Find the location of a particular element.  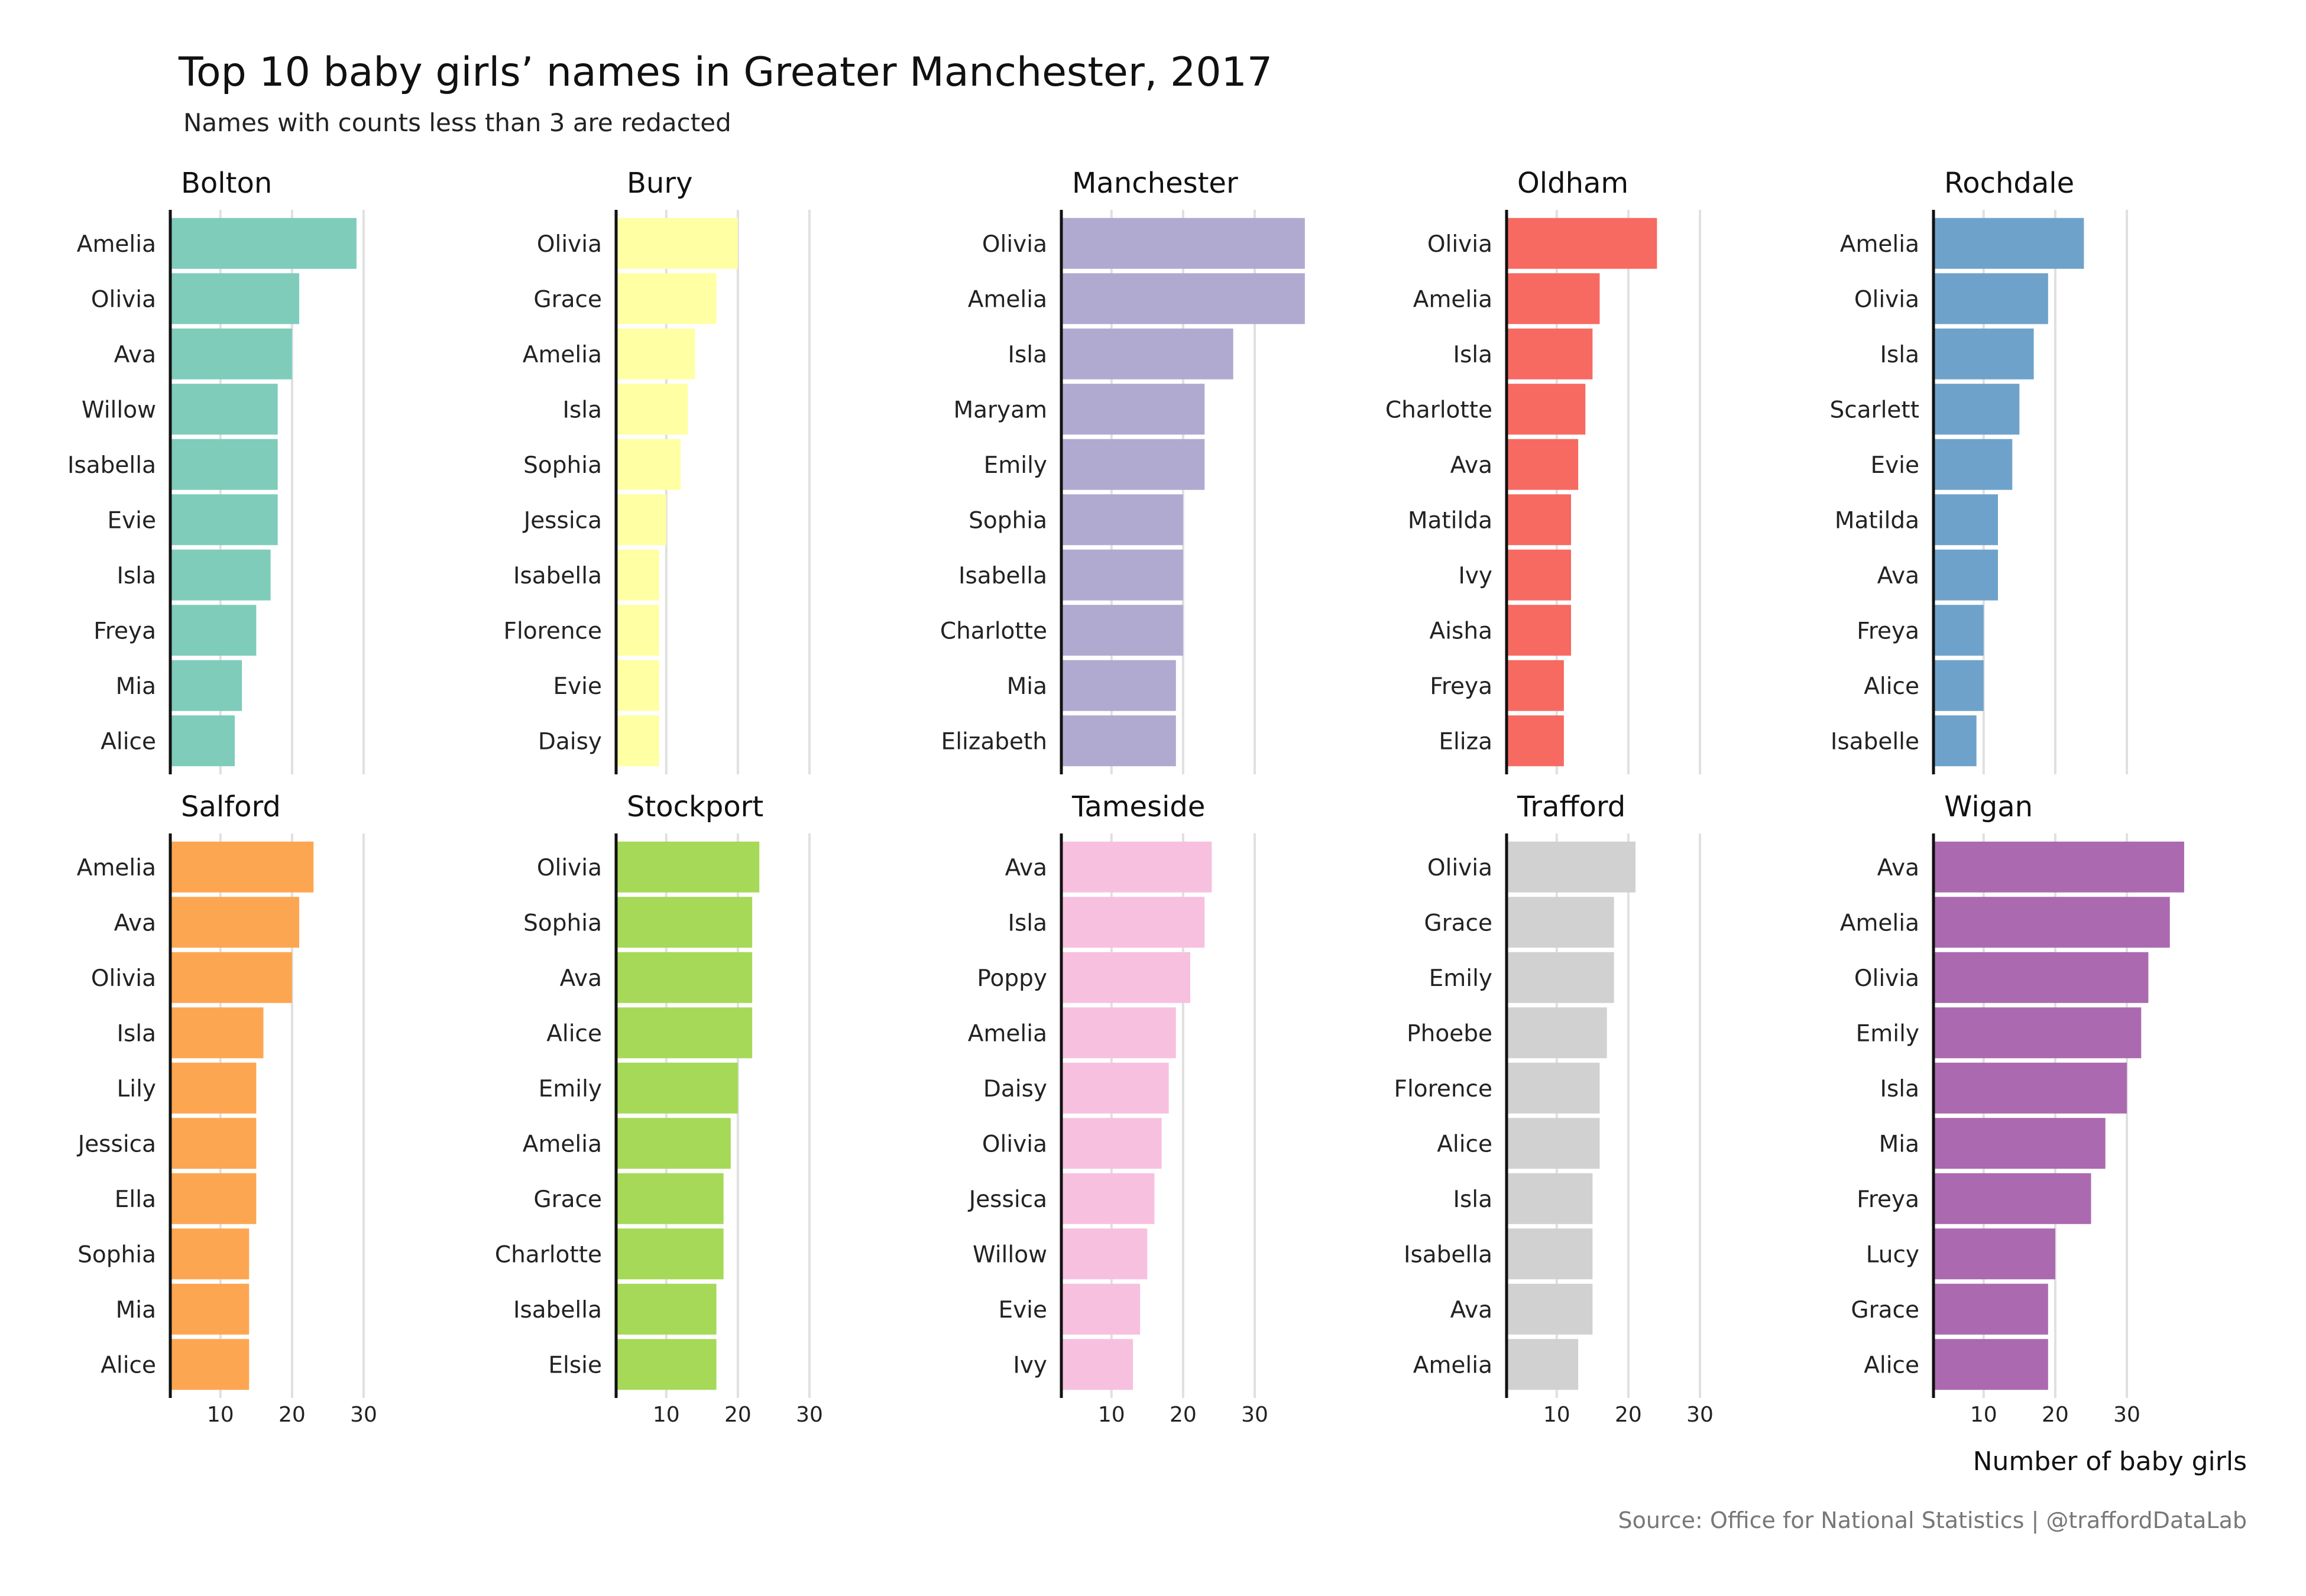

x-tick-label: 10 is located at coordinates (1983, 1415).